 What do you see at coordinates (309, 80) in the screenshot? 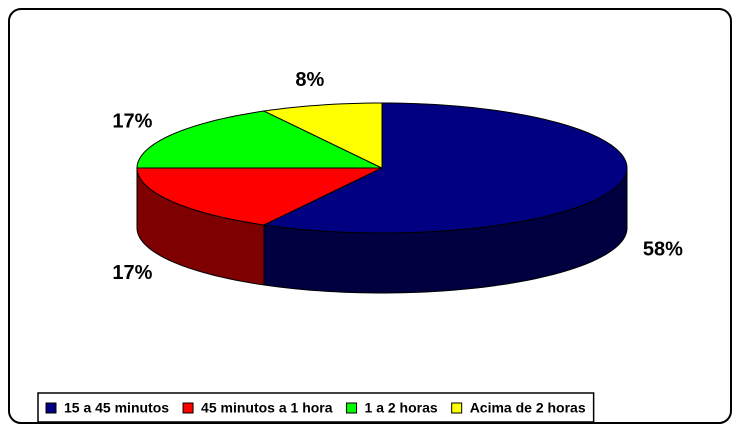
I see `data-label: 8%` at bounding box center [309, 80].